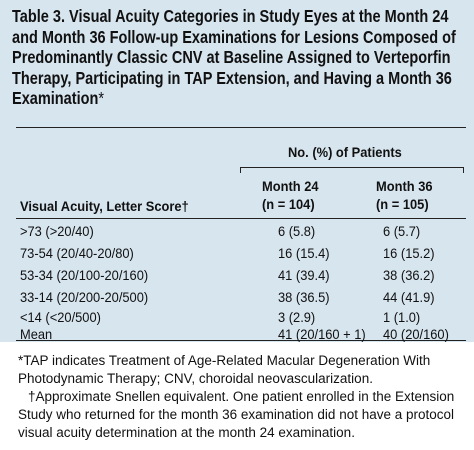 This screenshot has height=450, width=474. What do you see at coordinates (36, 334) in the screenshot?
I see `row-label: Mean` at bounding box center [36, 334].